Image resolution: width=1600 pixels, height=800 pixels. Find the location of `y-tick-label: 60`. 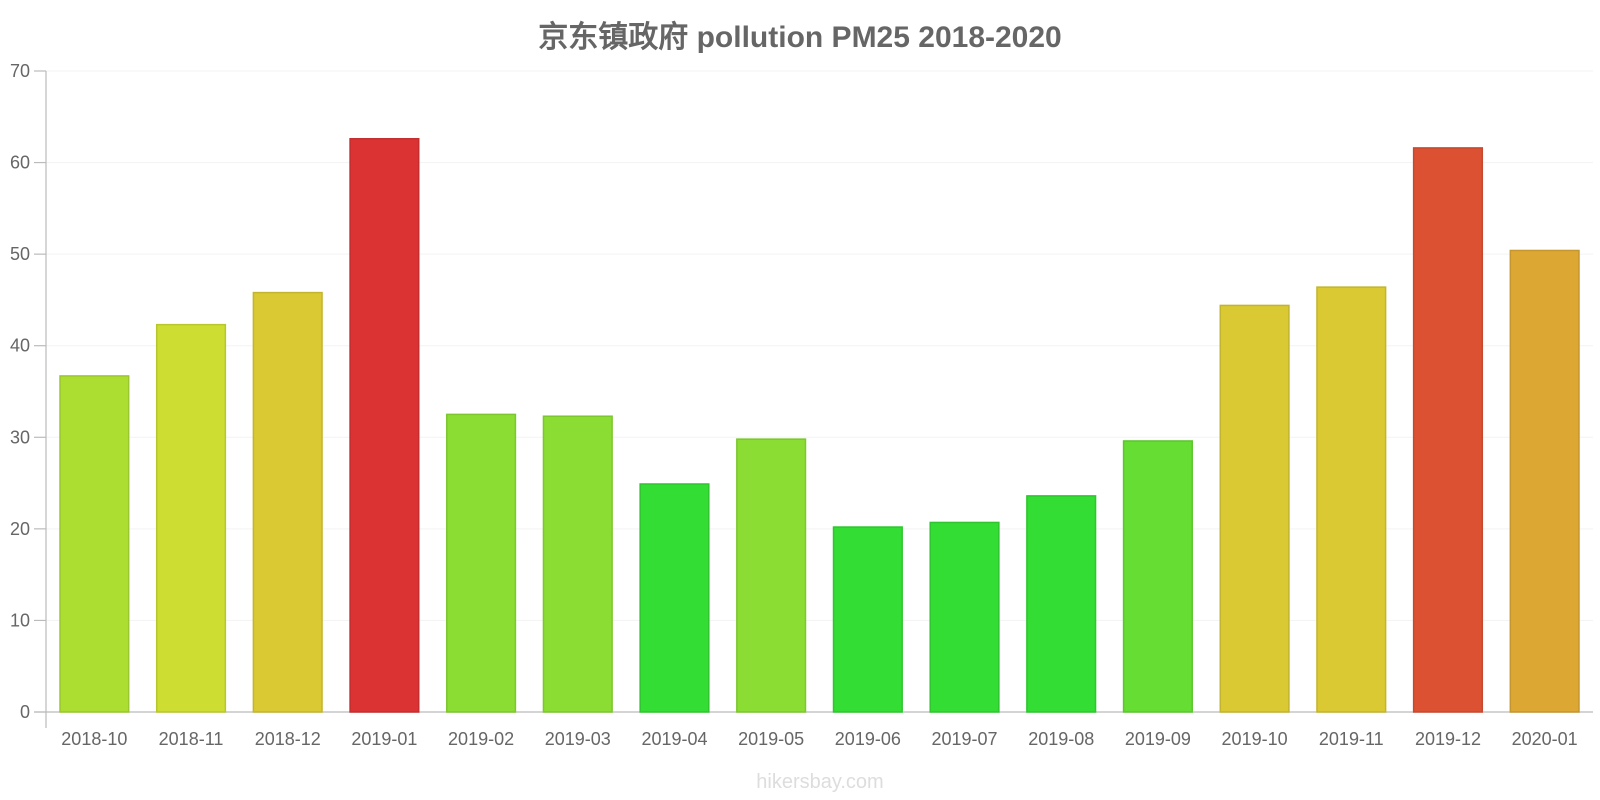

y-tick-label: 60 is located at coordinates (20, 163).